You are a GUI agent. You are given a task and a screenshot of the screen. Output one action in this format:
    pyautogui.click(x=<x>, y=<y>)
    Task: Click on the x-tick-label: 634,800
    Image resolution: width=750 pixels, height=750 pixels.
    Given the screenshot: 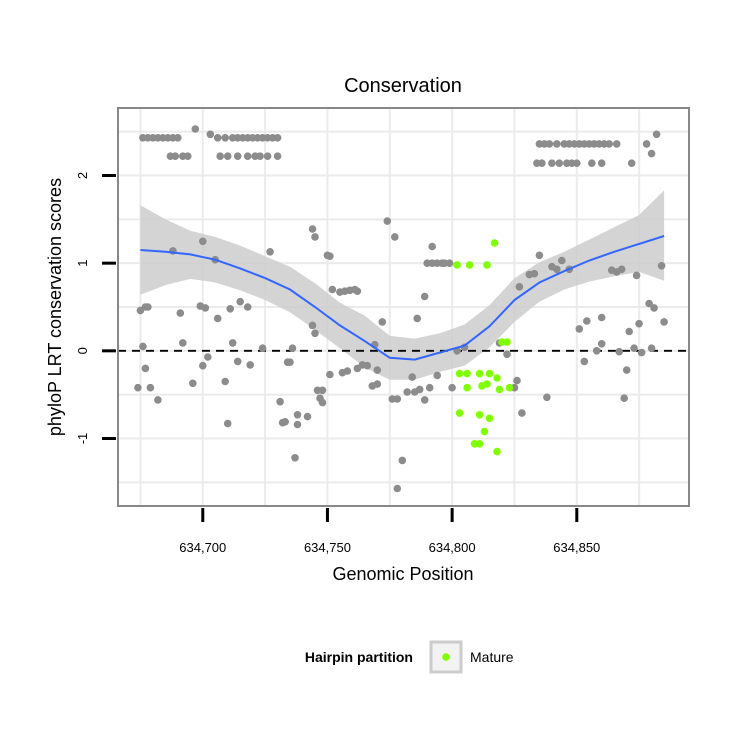 What is the action you would take?
    pyautogui.click(x=452, y=547)
    